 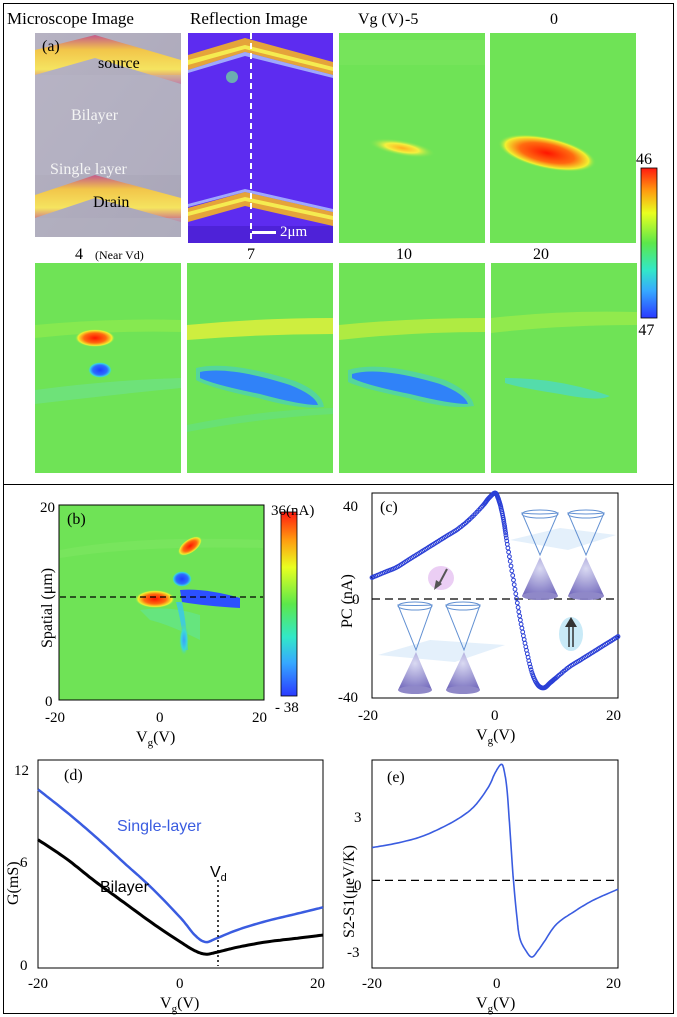 What do you see at coordinates (495, 716) in the screenshot?
I see `panel-c-xtick-0: 0` at bounding box center [495, 716].